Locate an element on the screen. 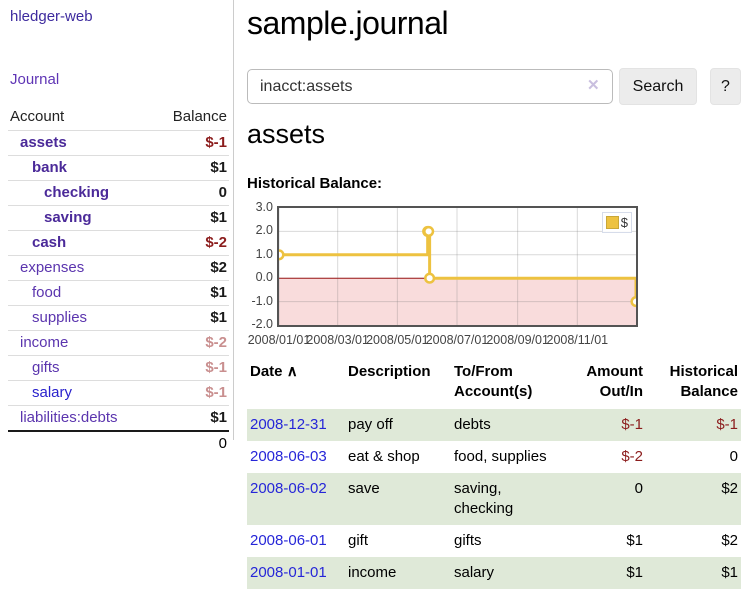  account-link-income: income is located at coordinates (44, 342).